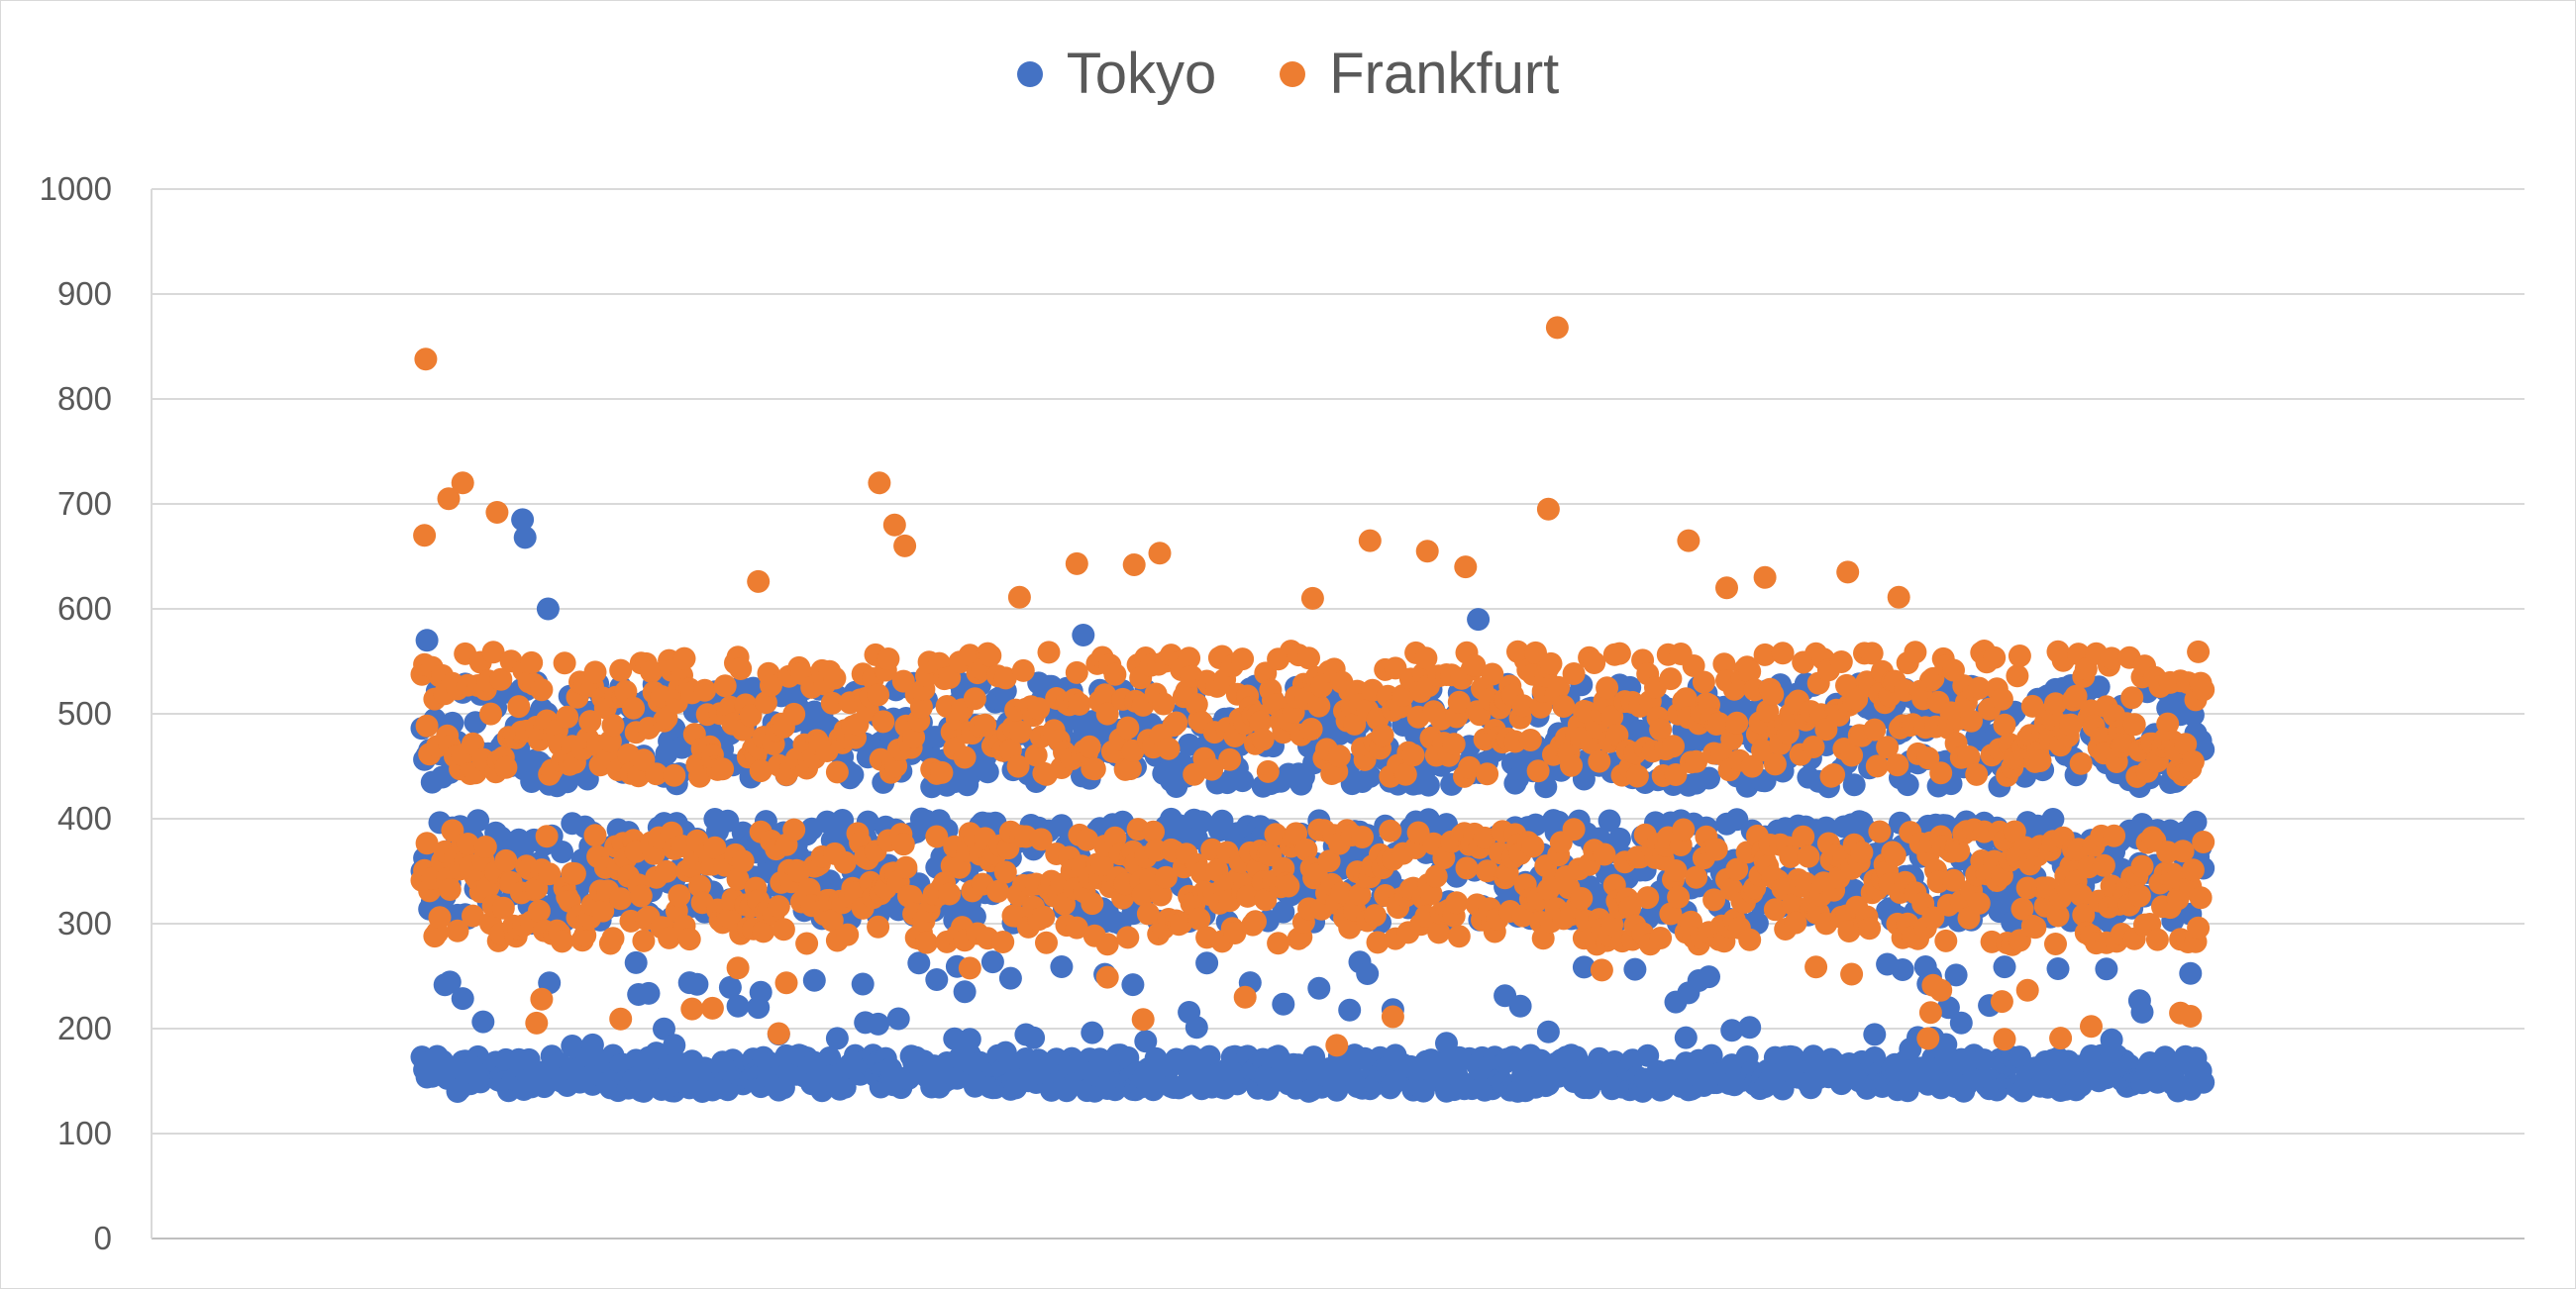 This screenshot has width=2576, height=1289. Describe the element at coordinates (1116, 74) in the screenshot. I see `legend-item-tokyo: Tokyo` at that location.